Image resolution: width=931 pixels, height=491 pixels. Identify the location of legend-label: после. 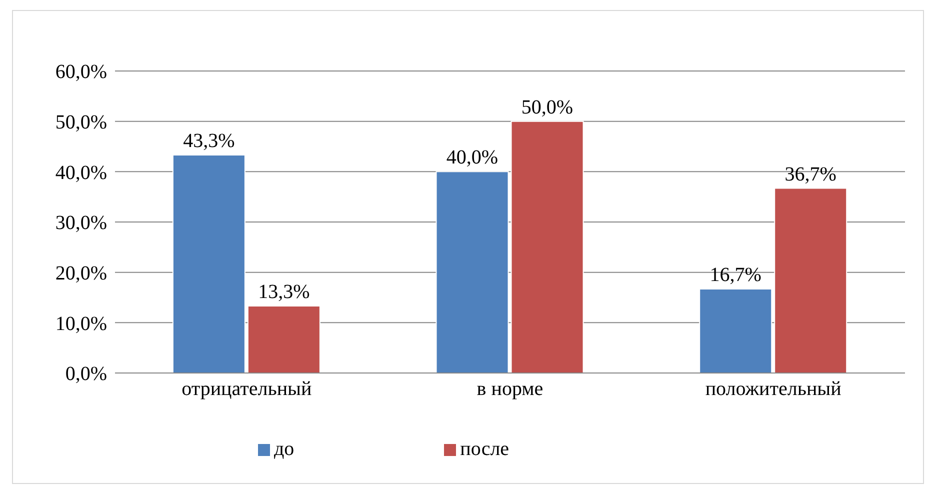
(485, 449).